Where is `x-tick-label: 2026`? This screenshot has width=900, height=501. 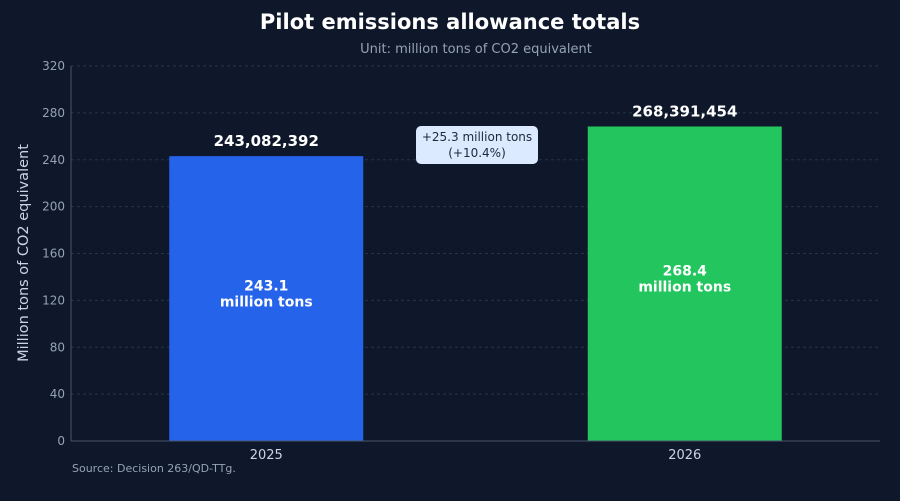
x-tick-label: 2026 is located at coordinates (684, 455).